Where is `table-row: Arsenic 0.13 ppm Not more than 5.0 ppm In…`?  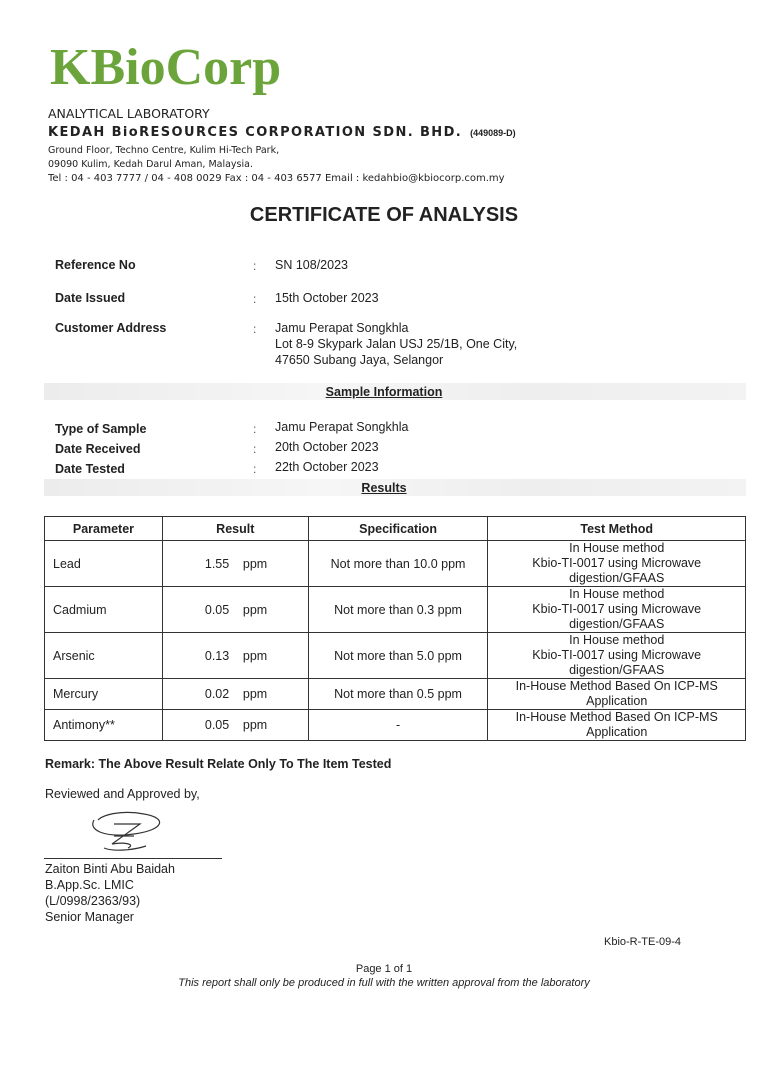
table-row: Arsenic 0.13 ppm Not more than 5.0 ppm In… is located at coordinates (395, 655).